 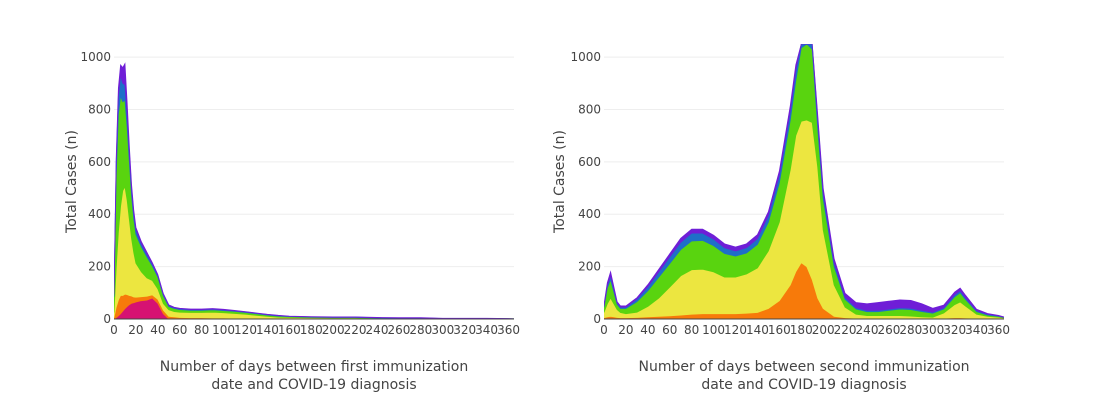 I want to click on area-series-yellow, so click(x=314, y=252).